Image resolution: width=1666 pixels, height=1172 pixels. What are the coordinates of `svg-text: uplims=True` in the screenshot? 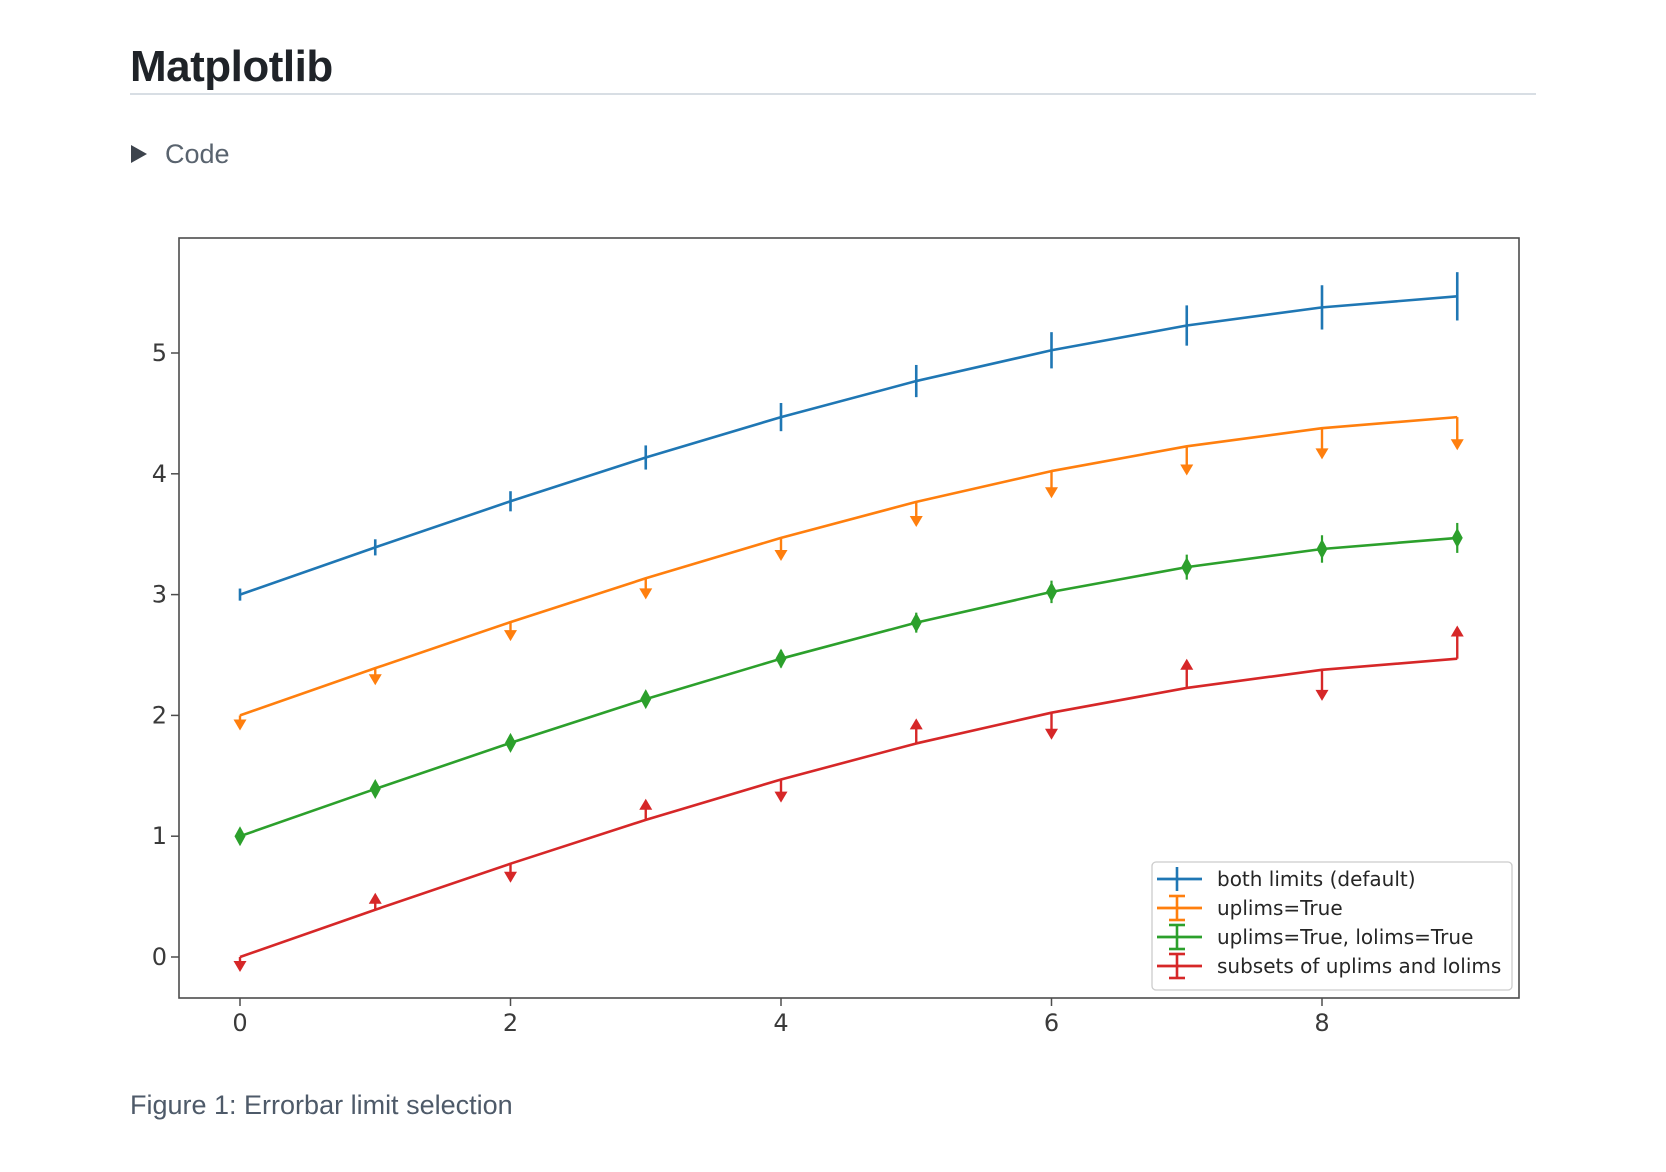 It's located at (1280, 908).